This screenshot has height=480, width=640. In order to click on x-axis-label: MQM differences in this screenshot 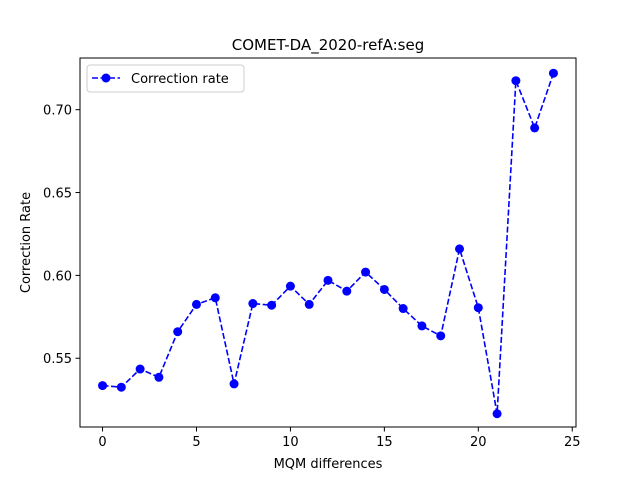, I will do `click(328, 464)`.